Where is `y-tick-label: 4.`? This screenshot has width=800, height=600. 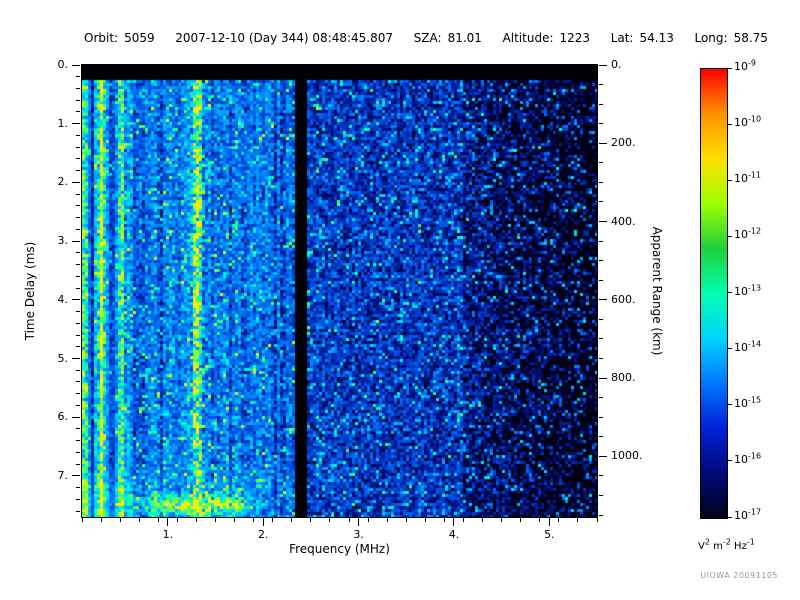 y-tick-label: 4. is located at coordinates (63, 299).